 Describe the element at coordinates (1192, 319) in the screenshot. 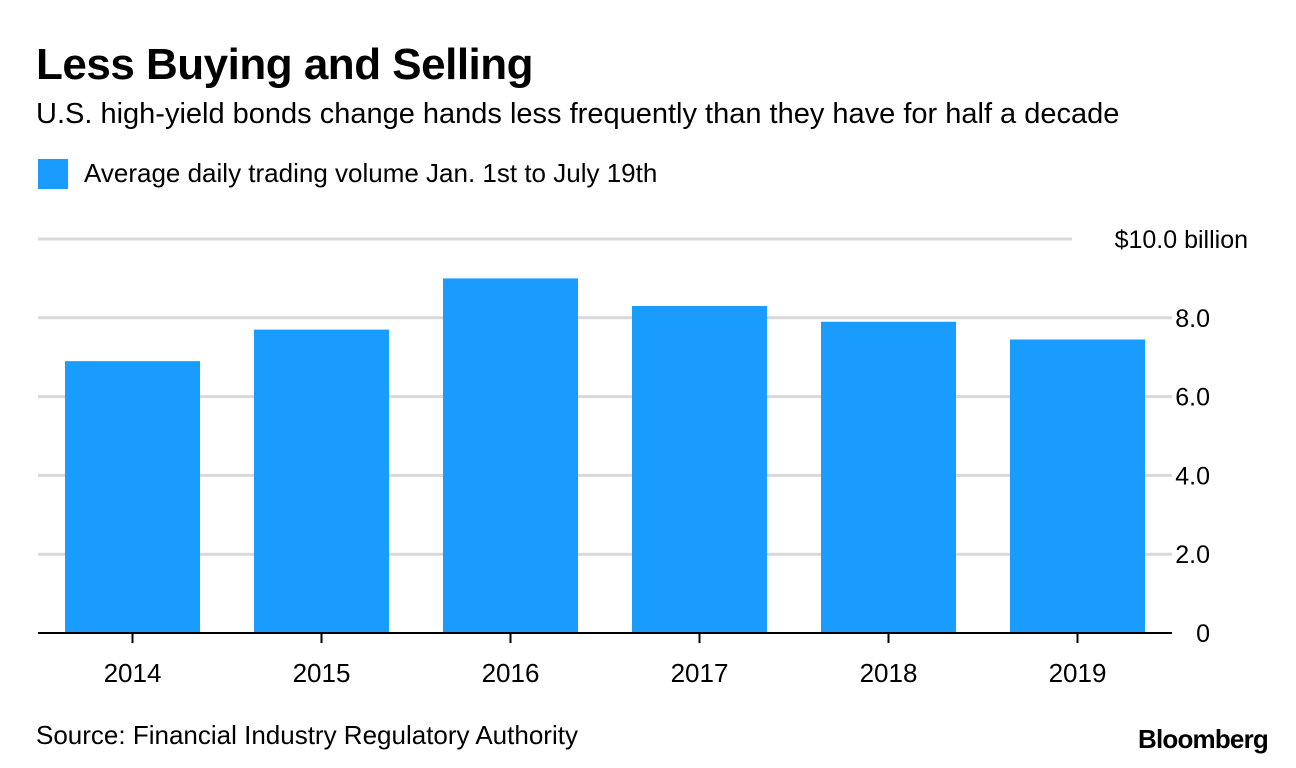

I see `y-tick-label: 8.0` at that location.